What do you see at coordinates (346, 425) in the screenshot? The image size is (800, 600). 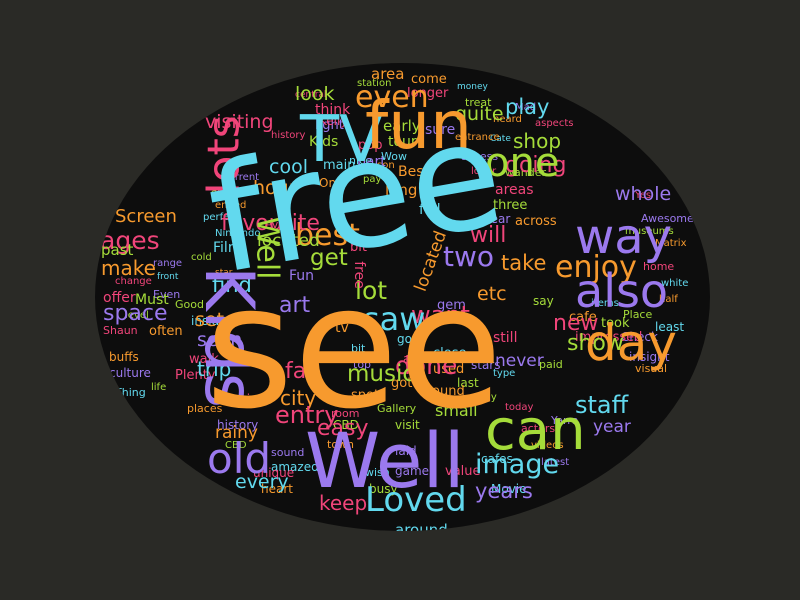 I see `word: CBD` at bounding box center [346, 425].